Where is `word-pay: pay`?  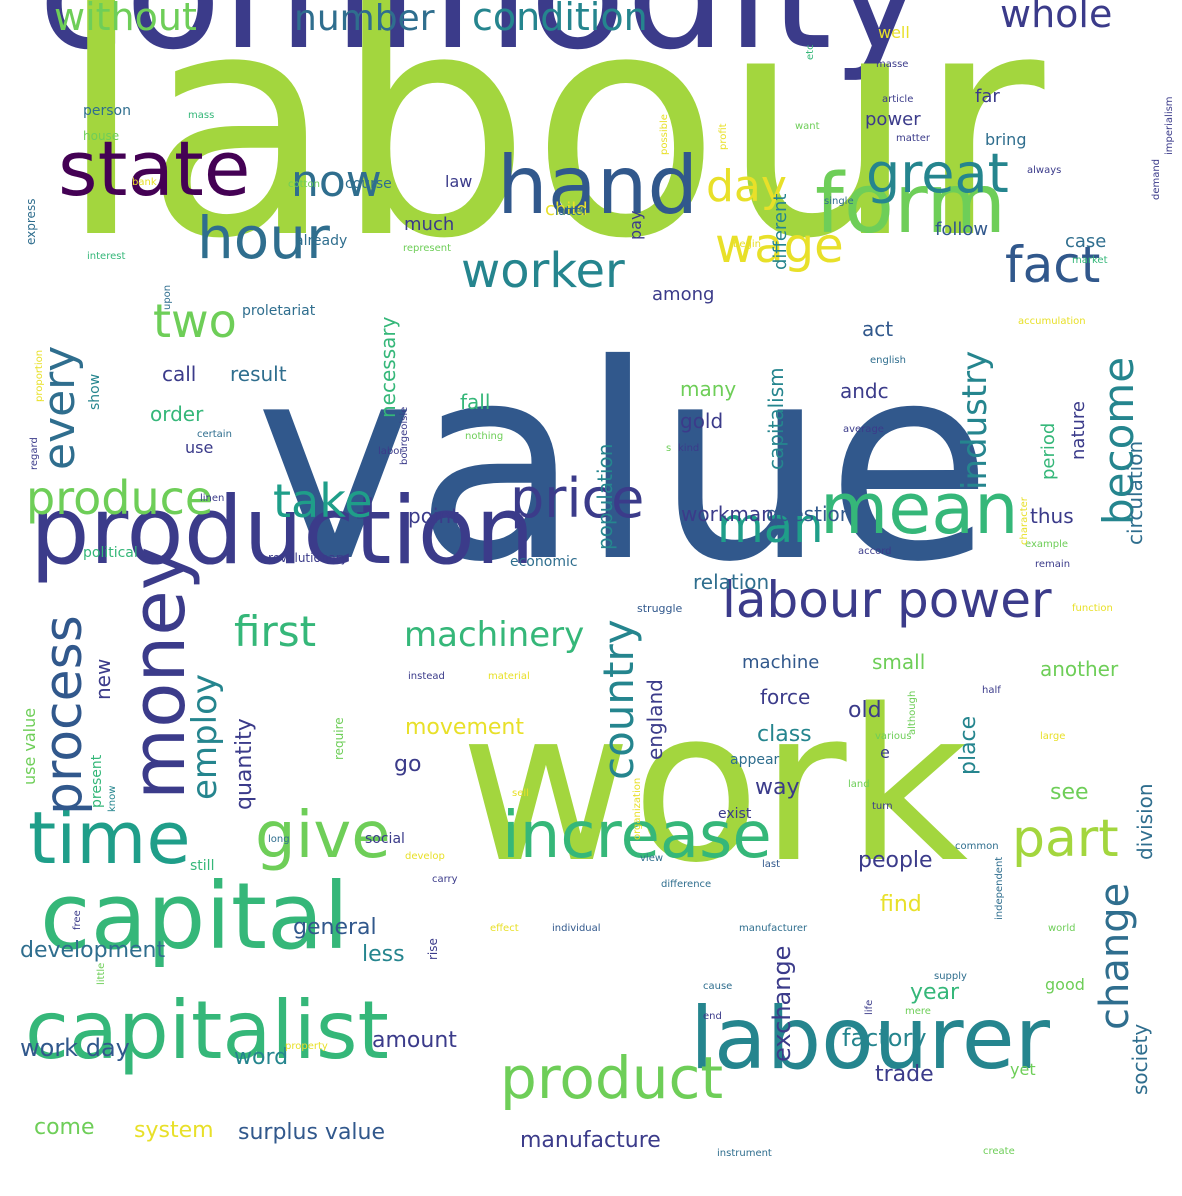
word-pay: pay is located at coordinates (635, 225).